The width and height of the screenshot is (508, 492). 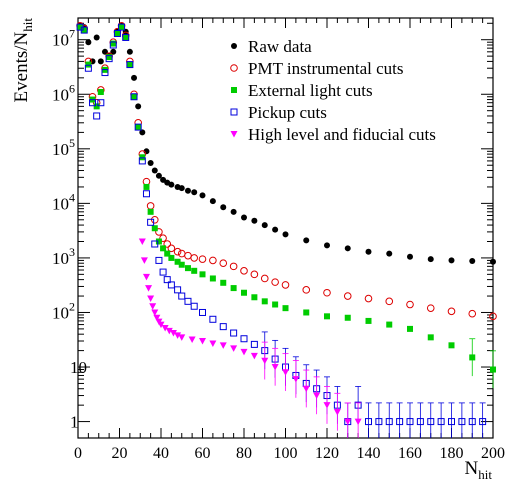 What do you see at coordinates (342, 134) in the screenshot?
I see `legend-label: High level and fiducial cuts` at bounding box center [342, 134].